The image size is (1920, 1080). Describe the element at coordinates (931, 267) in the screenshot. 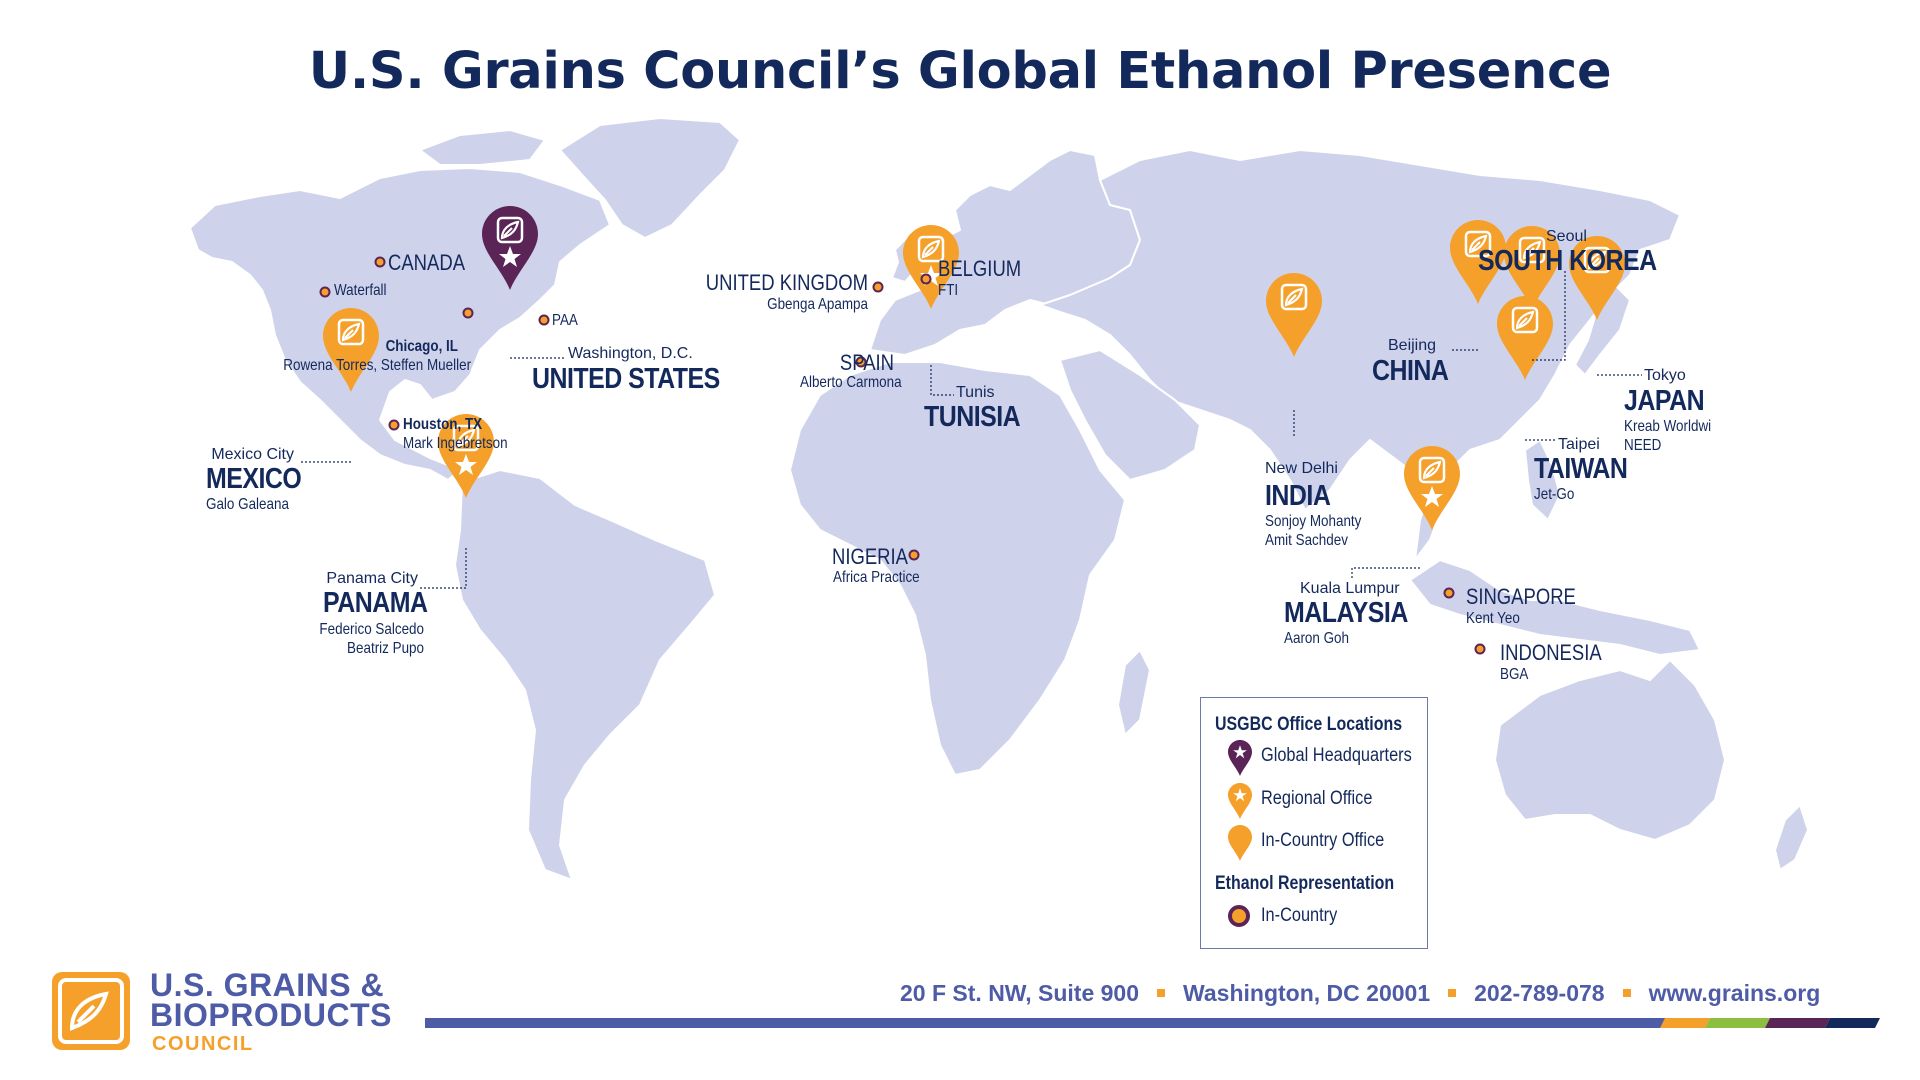

I see `regional-pin-tunis` at that location.